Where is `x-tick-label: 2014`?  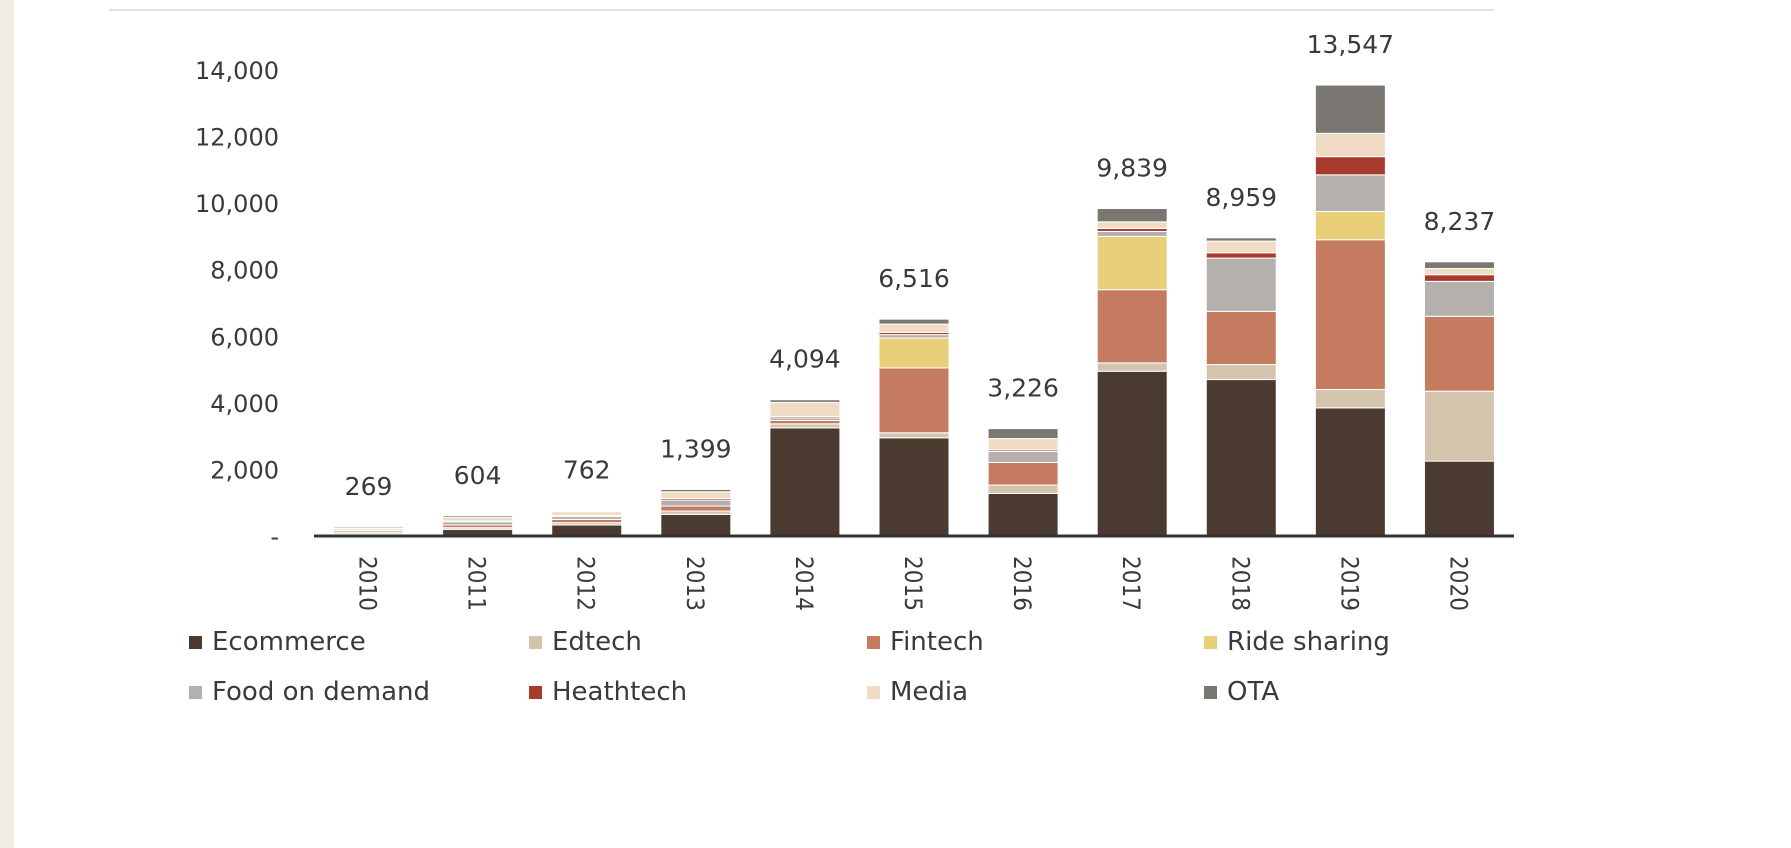
x-tick-label: 2014 is located at coordinates (804, 583).